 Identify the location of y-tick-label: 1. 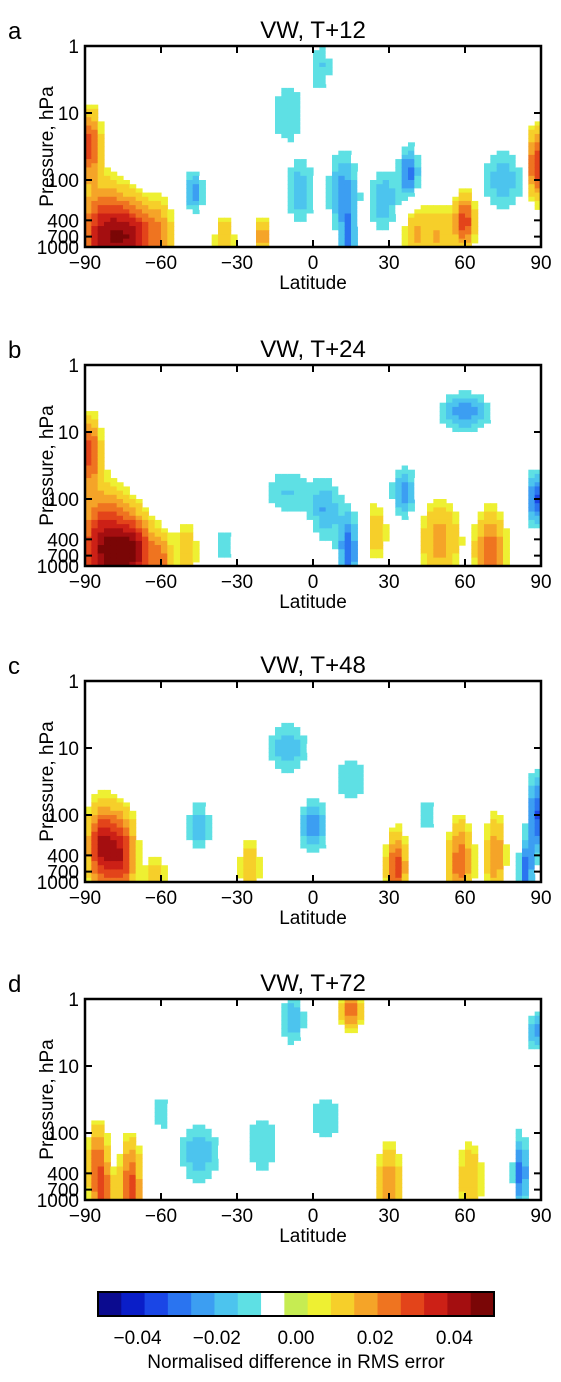
(73, 682).